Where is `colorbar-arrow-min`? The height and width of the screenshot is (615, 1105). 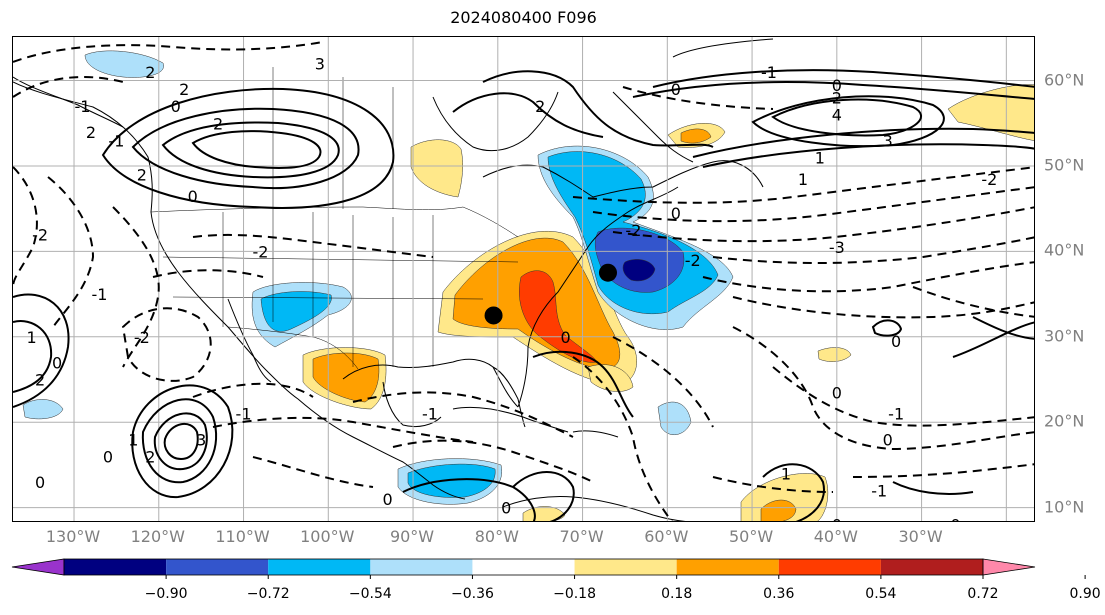
colorbar-arrow-min is located at coordinates (38, 567).